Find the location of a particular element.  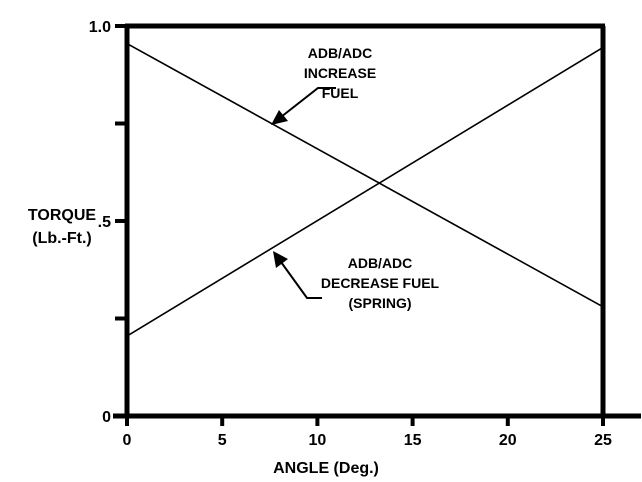

x-tick-label: 25 is located at coordinates (603, 440).